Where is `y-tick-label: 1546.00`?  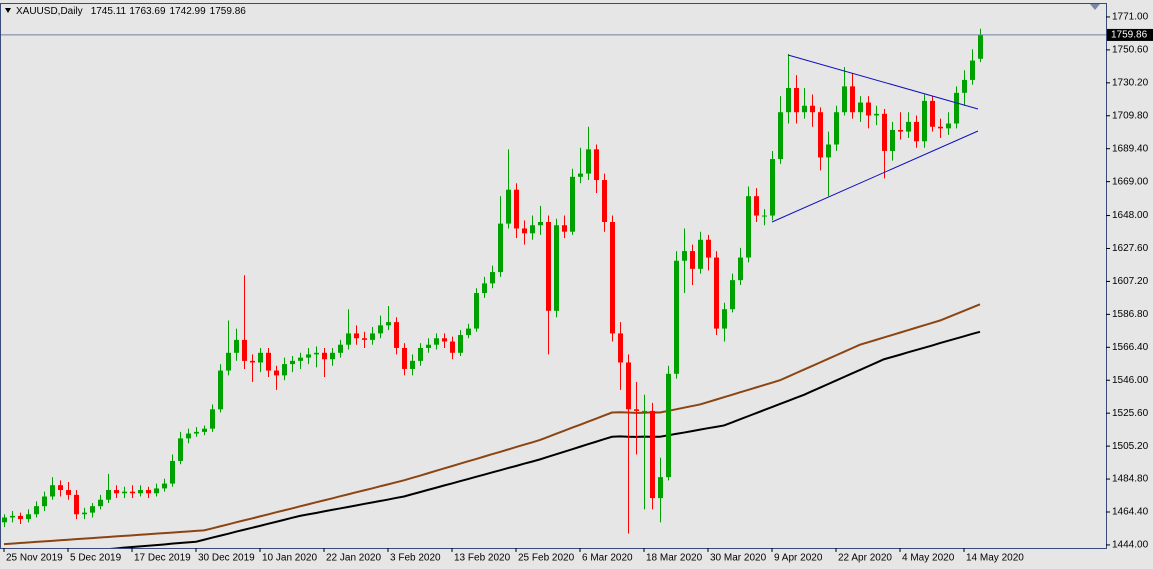
y-tick-label: 1546.00 is located at coordinates (1130, 380).